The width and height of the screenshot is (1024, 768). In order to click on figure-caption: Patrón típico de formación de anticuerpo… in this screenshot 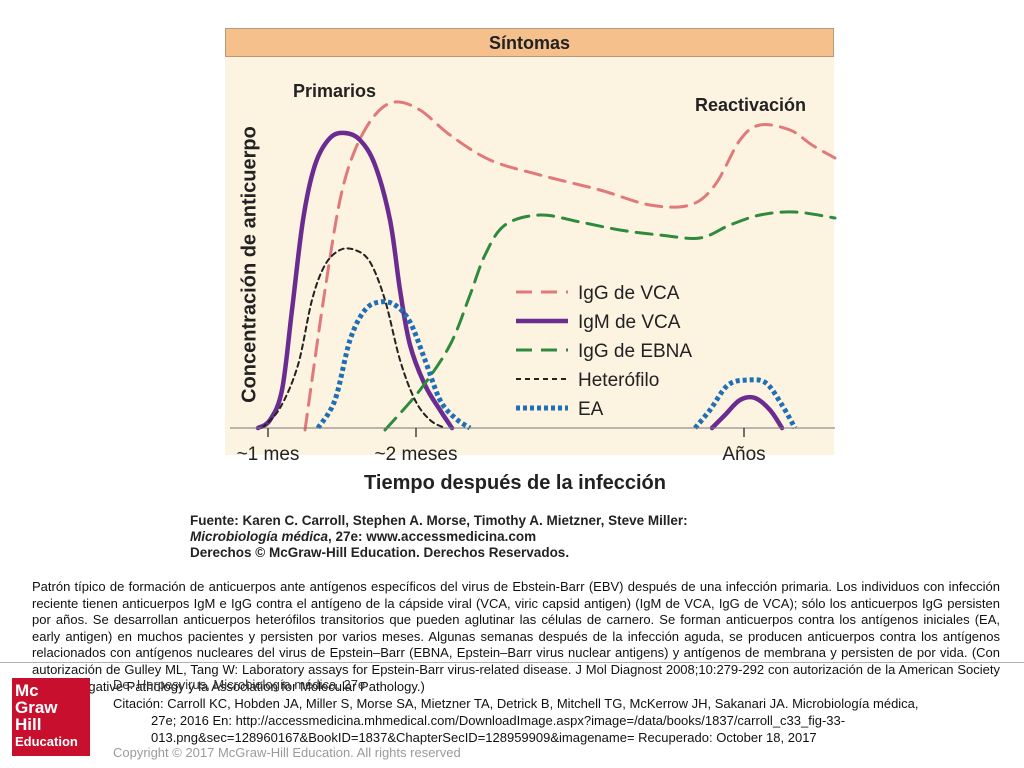, I will do `click(516, 636)`.